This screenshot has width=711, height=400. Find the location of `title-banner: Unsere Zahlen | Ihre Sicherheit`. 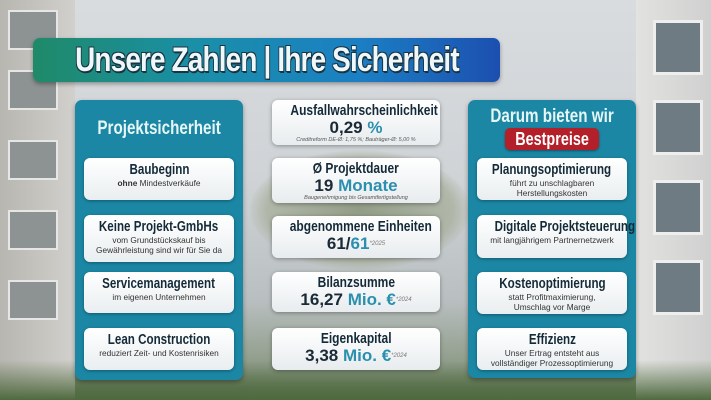

title-banner: Unsere Zahlen | Ihre Sicherheit is located at coordinates (266, 60).